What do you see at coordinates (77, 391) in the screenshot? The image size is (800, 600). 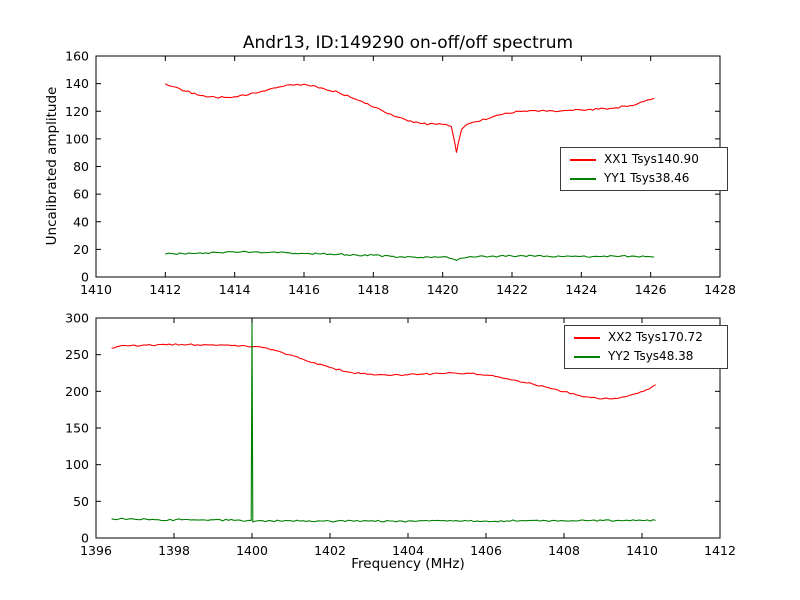 I see `y-tick-label: 200` at bounding box center [77, 391].